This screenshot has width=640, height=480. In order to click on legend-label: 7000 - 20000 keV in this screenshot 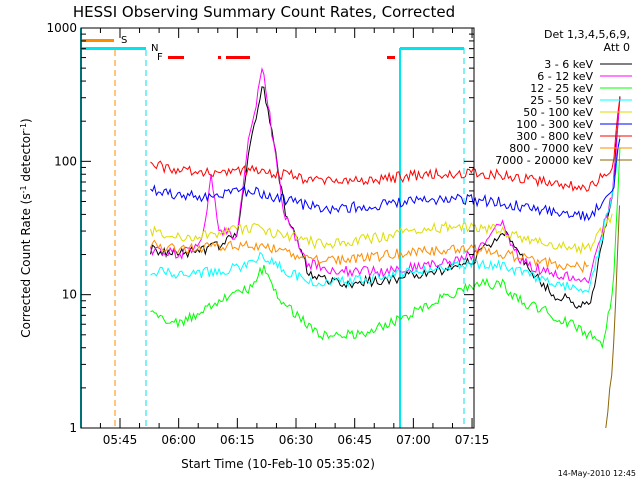, I will do `click(544, 160)`.